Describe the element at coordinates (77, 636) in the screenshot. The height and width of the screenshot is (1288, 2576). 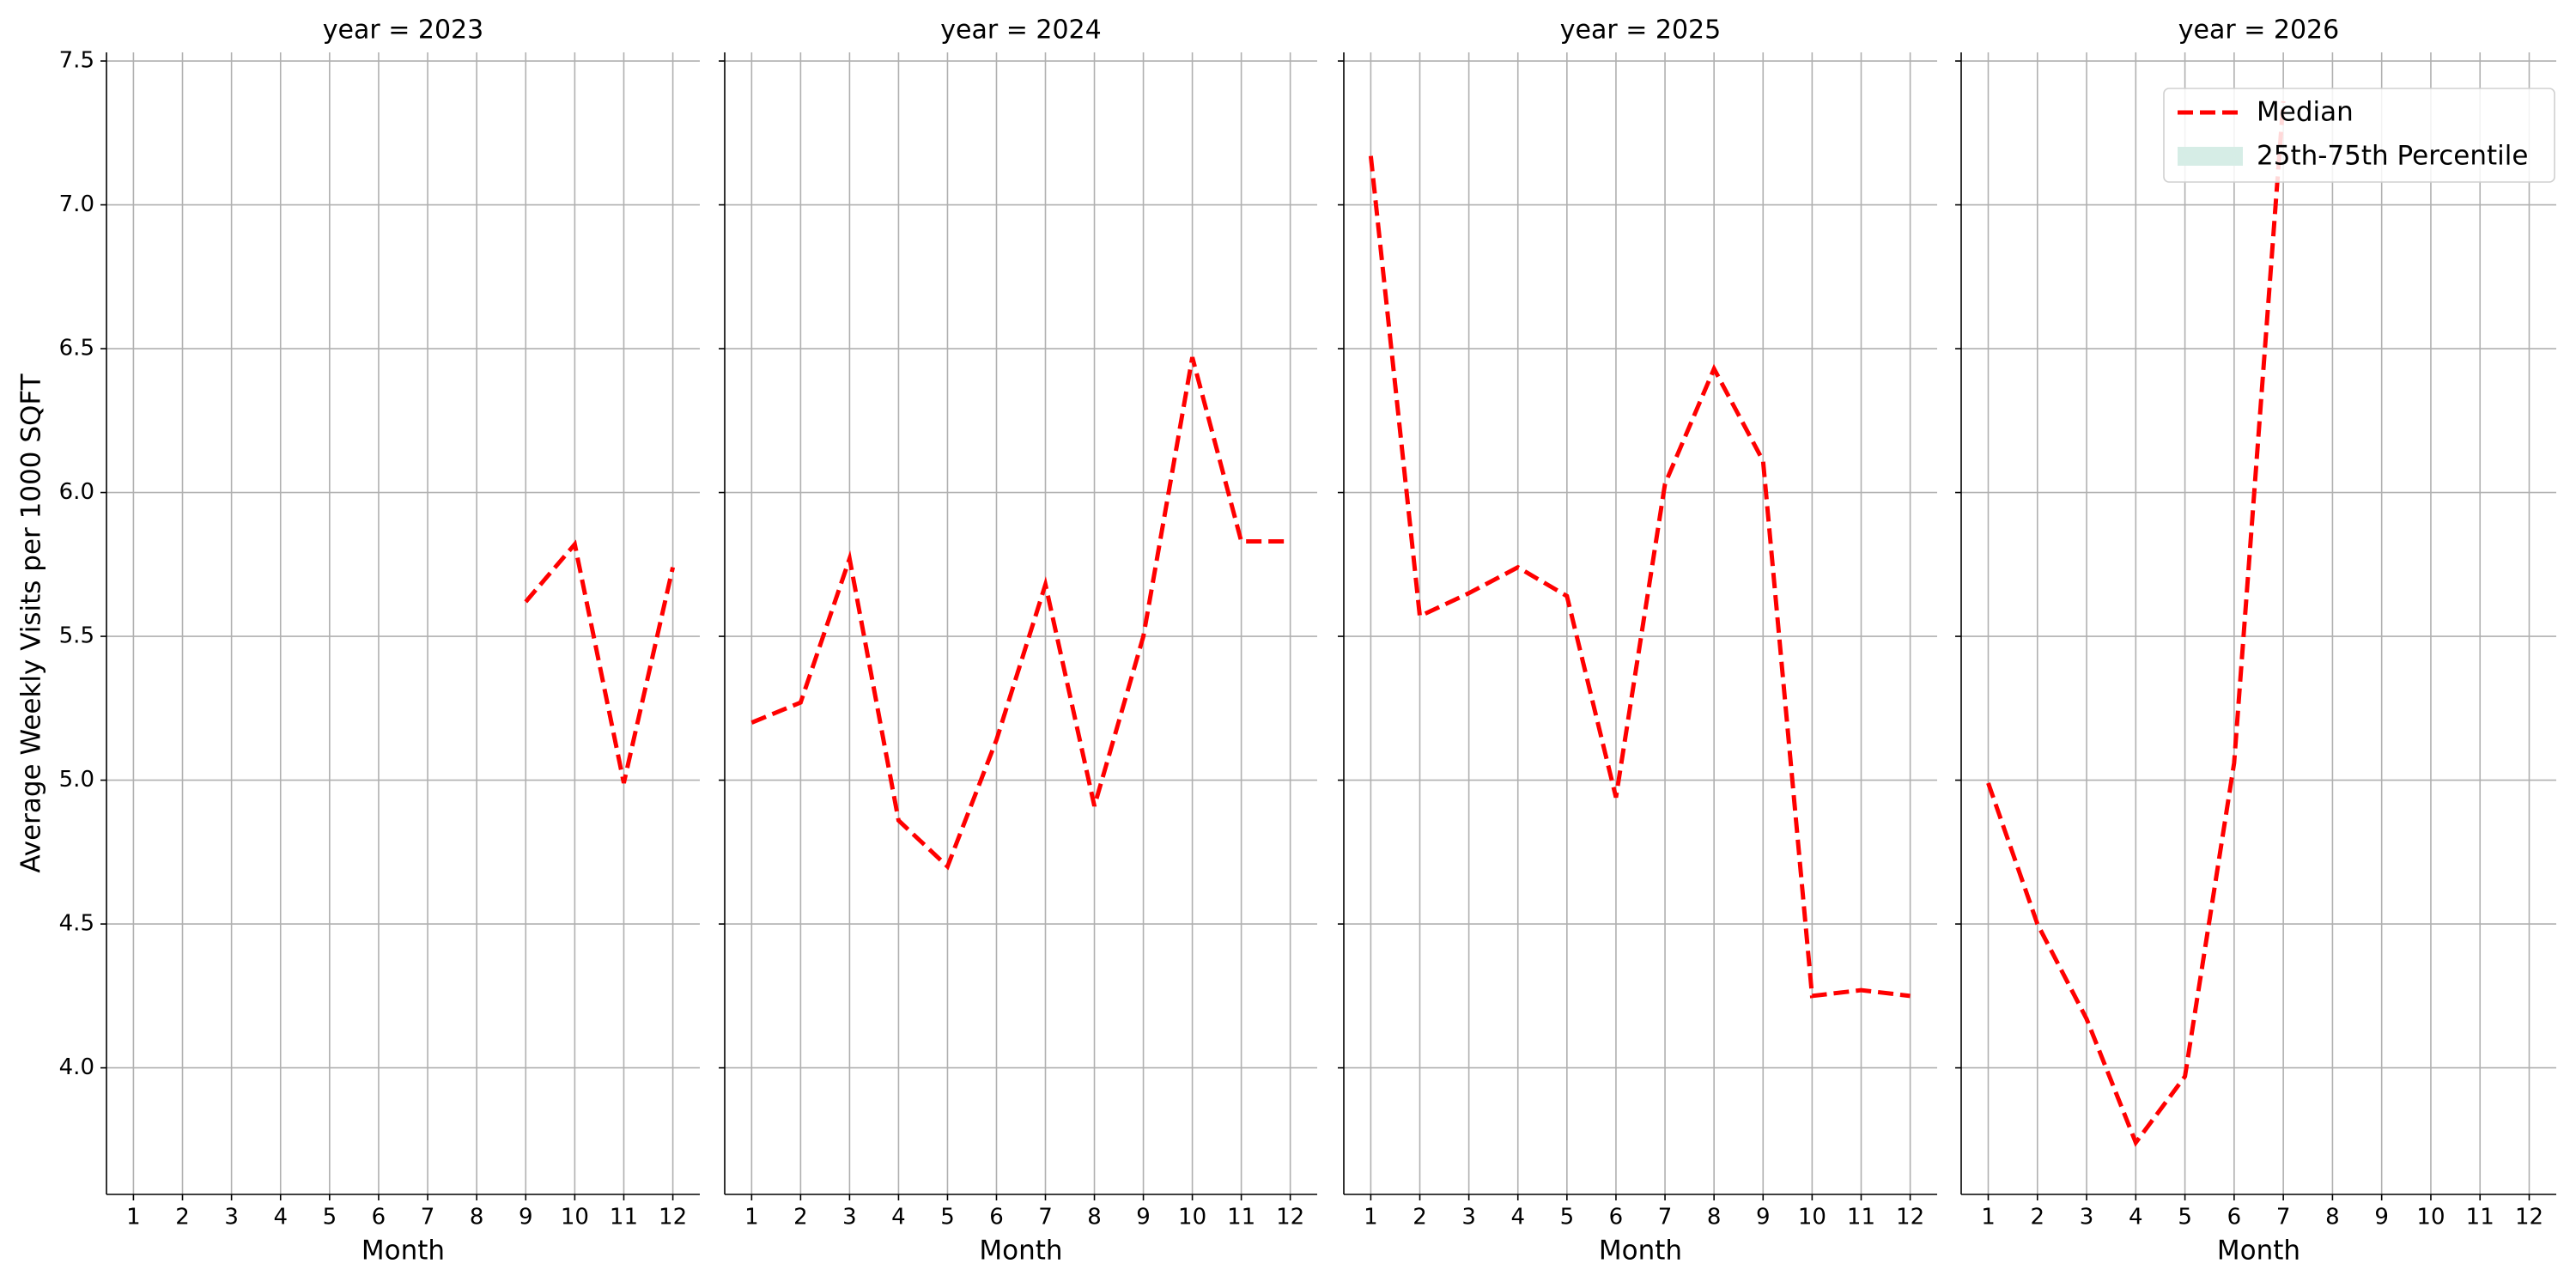
I see `y-tick-label: 5.5` at that location.